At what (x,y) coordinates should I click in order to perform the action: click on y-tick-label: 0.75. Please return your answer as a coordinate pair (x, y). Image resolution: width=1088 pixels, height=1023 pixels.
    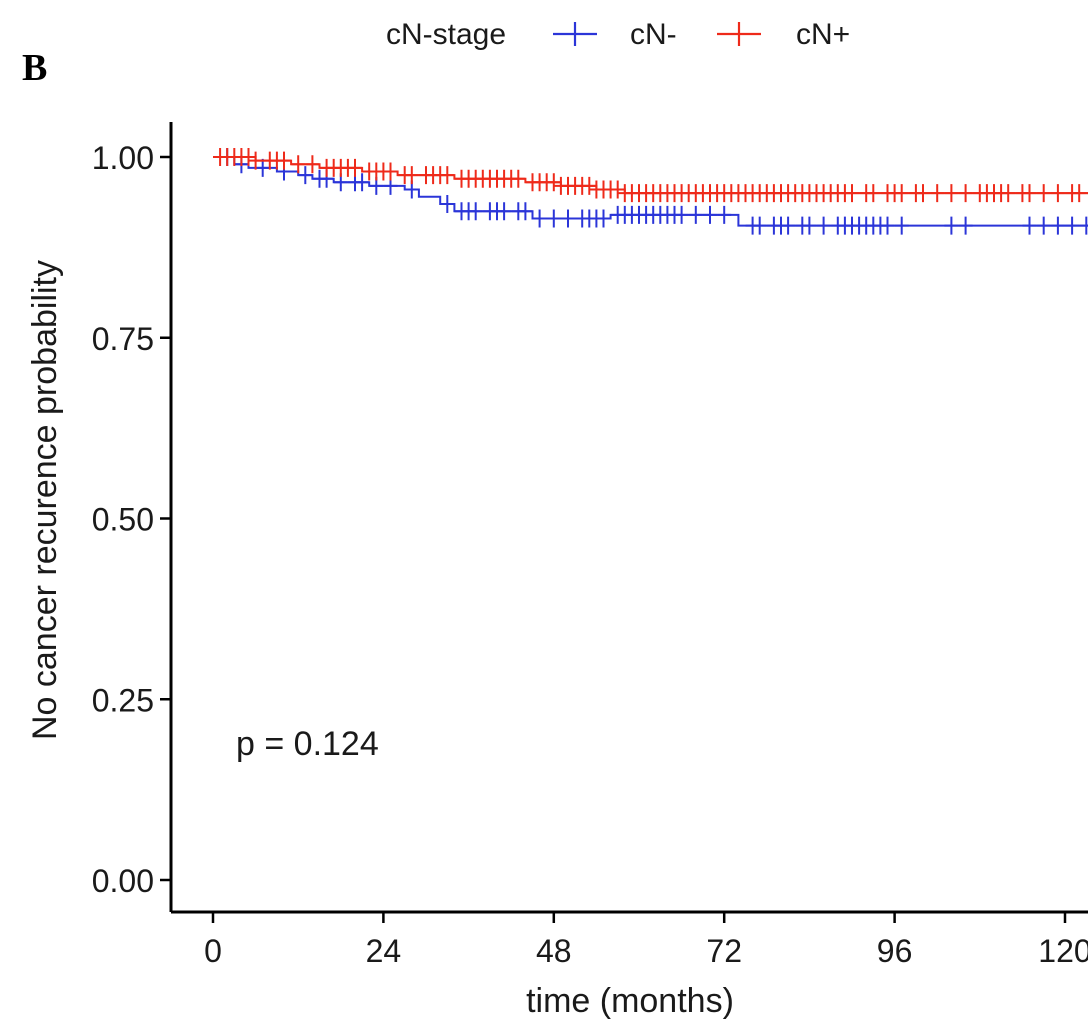
    Looking at the image, I should click on (123, 339).